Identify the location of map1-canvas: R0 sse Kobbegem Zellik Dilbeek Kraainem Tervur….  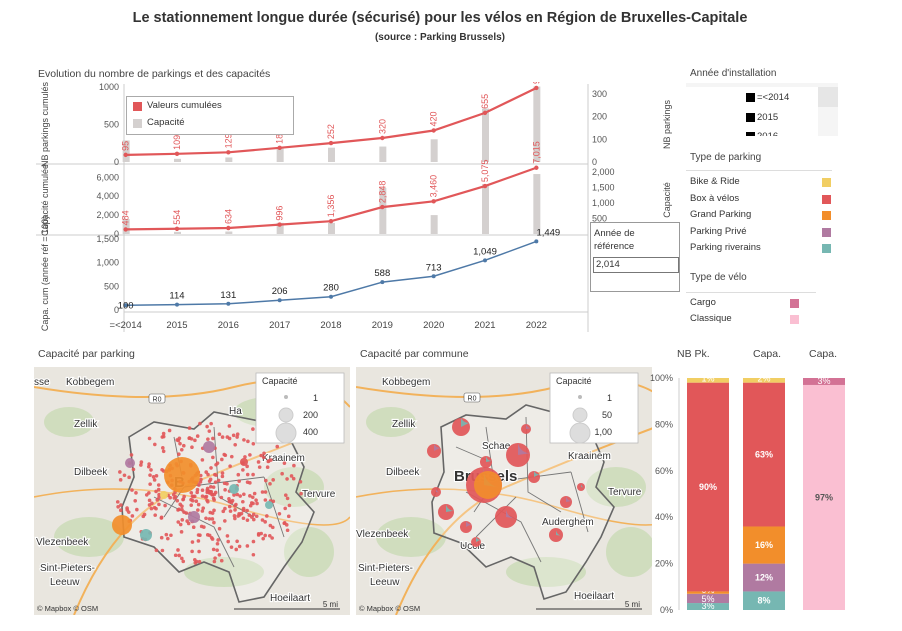
(192, 491).